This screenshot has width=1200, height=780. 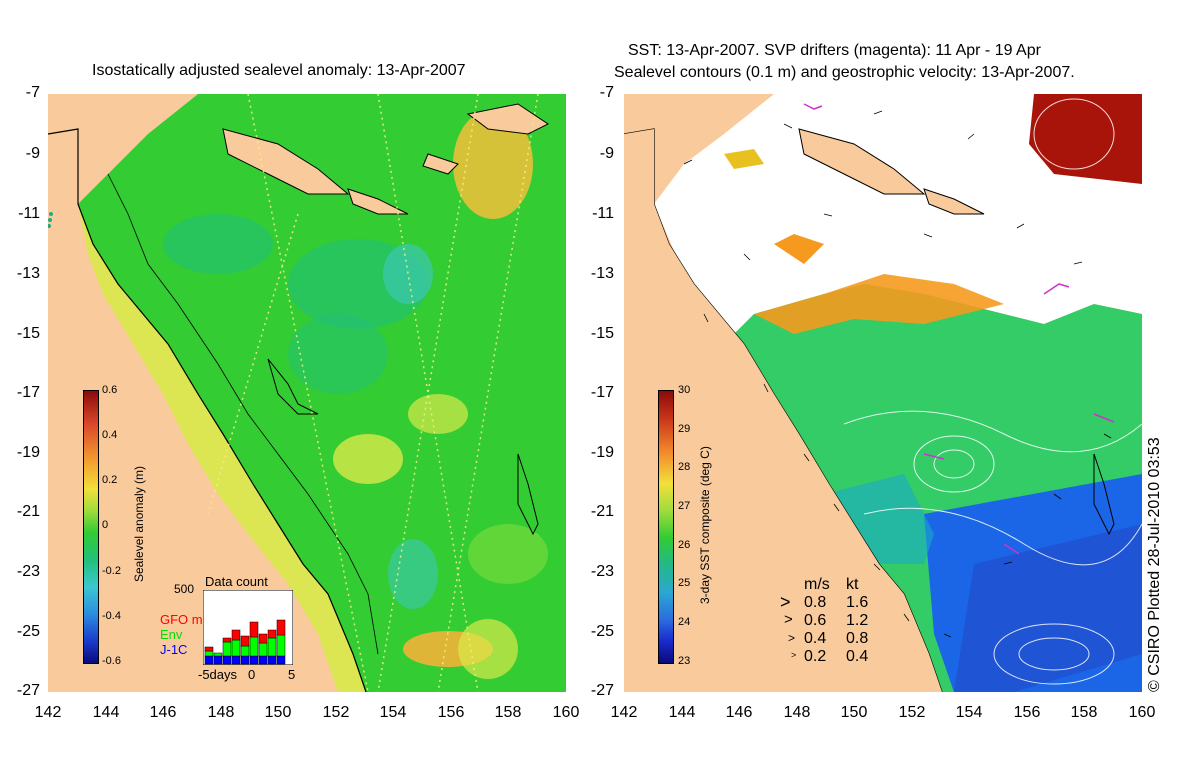 I want to click on right-xtick: 144, so click(x=682, y=712).